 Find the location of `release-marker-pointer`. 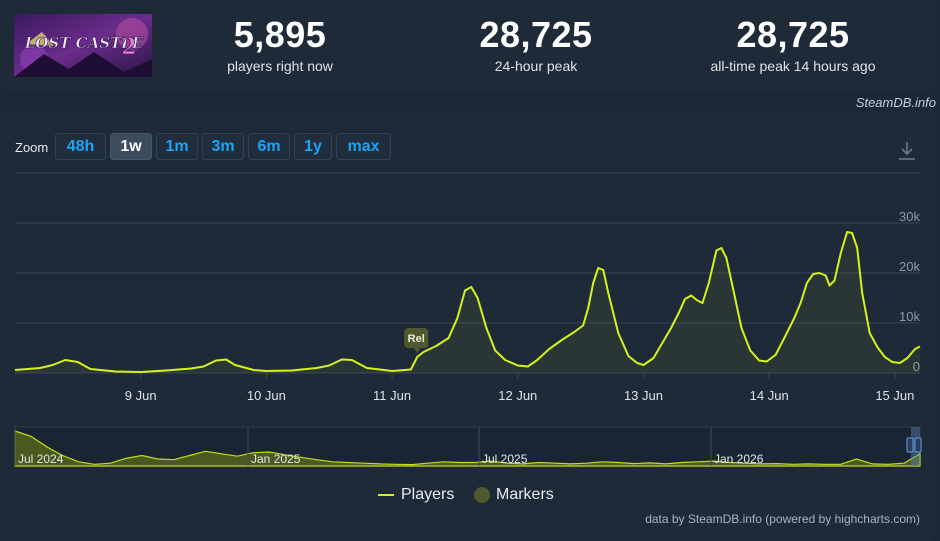

release-marker-pointer is located at coordinates (417, 350).